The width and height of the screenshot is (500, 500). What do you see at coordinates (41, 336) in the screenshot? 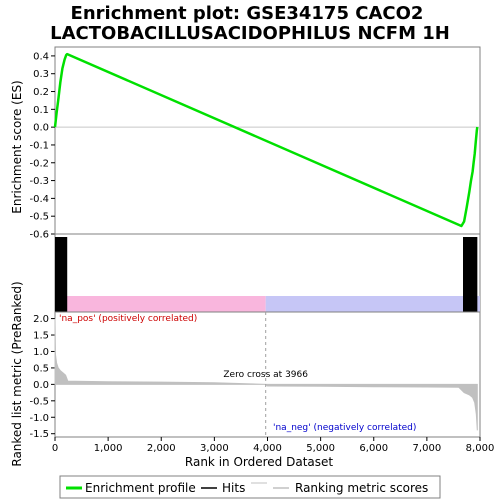
I see `metric-tick-label: 1.5` at bounding box center [41, 336].